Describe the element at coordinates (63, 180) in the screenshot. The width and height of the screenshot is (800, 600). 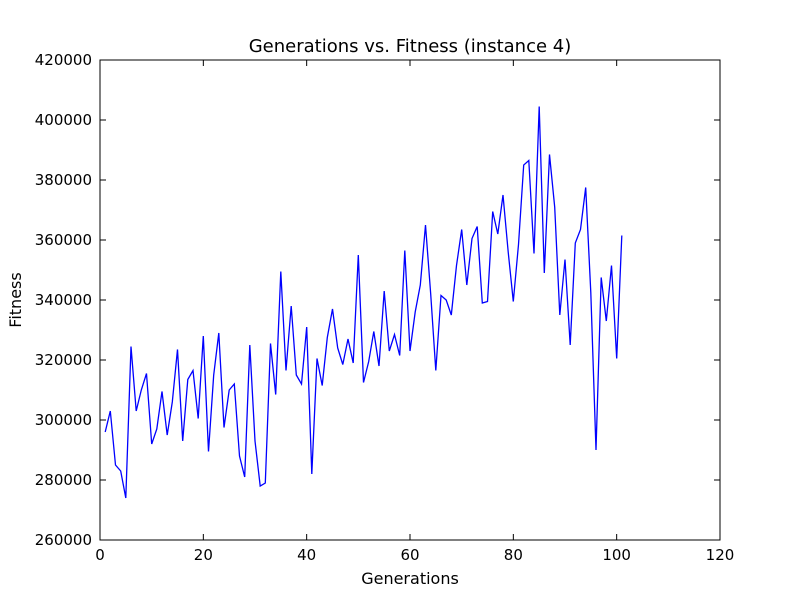
I see `y-tick-label: 380000` at that location.